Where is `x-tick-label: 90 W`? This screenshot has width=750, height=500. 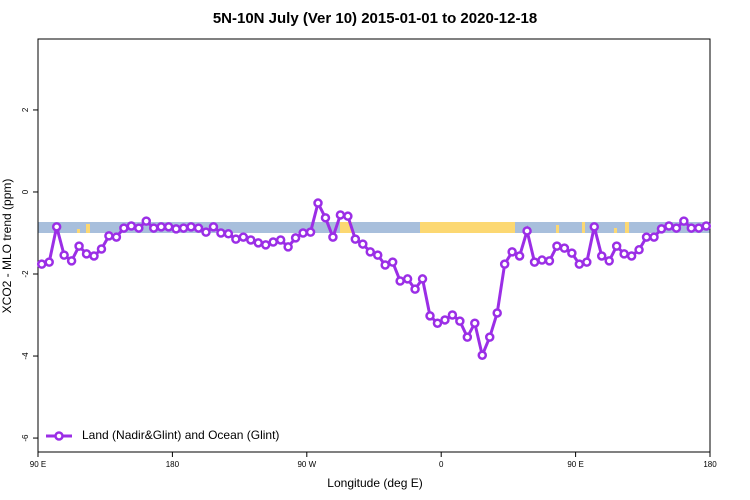
x-tick-label: 90 W is located at coordinates (306, 464).